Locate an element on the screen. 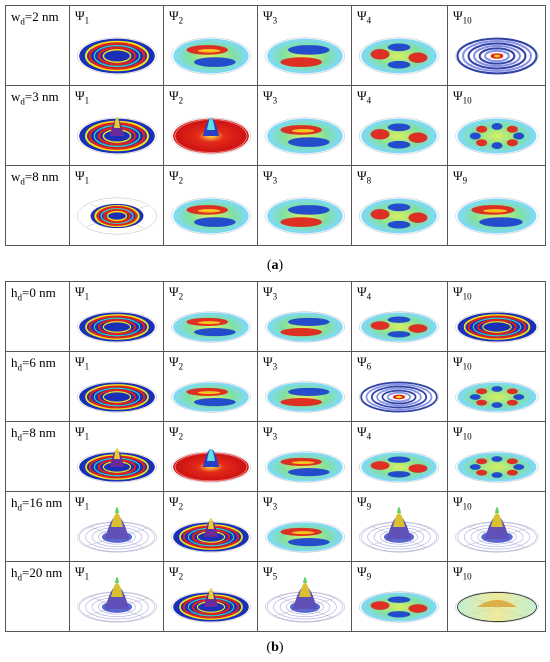  mode-cell: Ψ5 is located at coordinates (304, 596).